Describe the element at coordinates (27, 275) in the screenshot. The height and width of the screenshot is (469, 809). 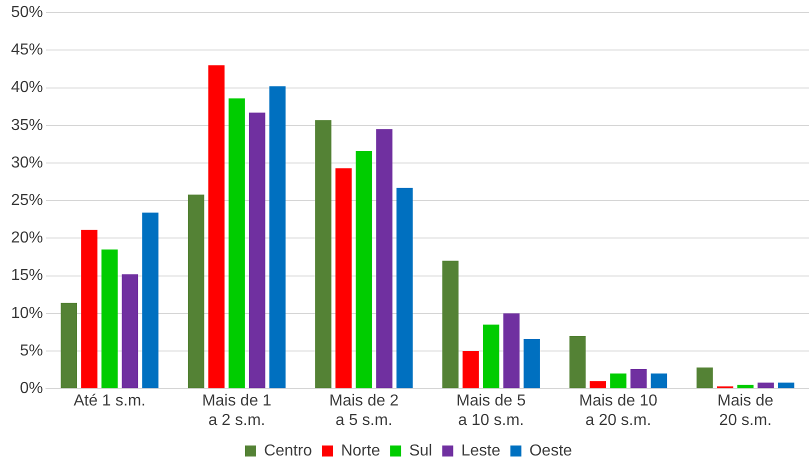
I see `y-tick-label: 15%` at that location.